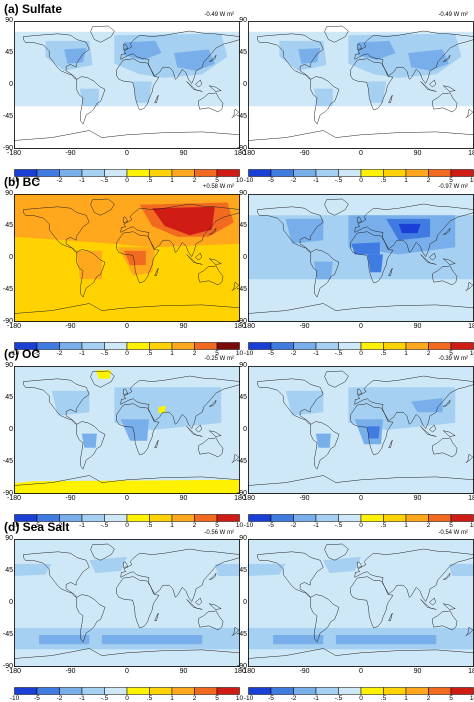  I want to click on map-seasalt-right, so click(361, 603).